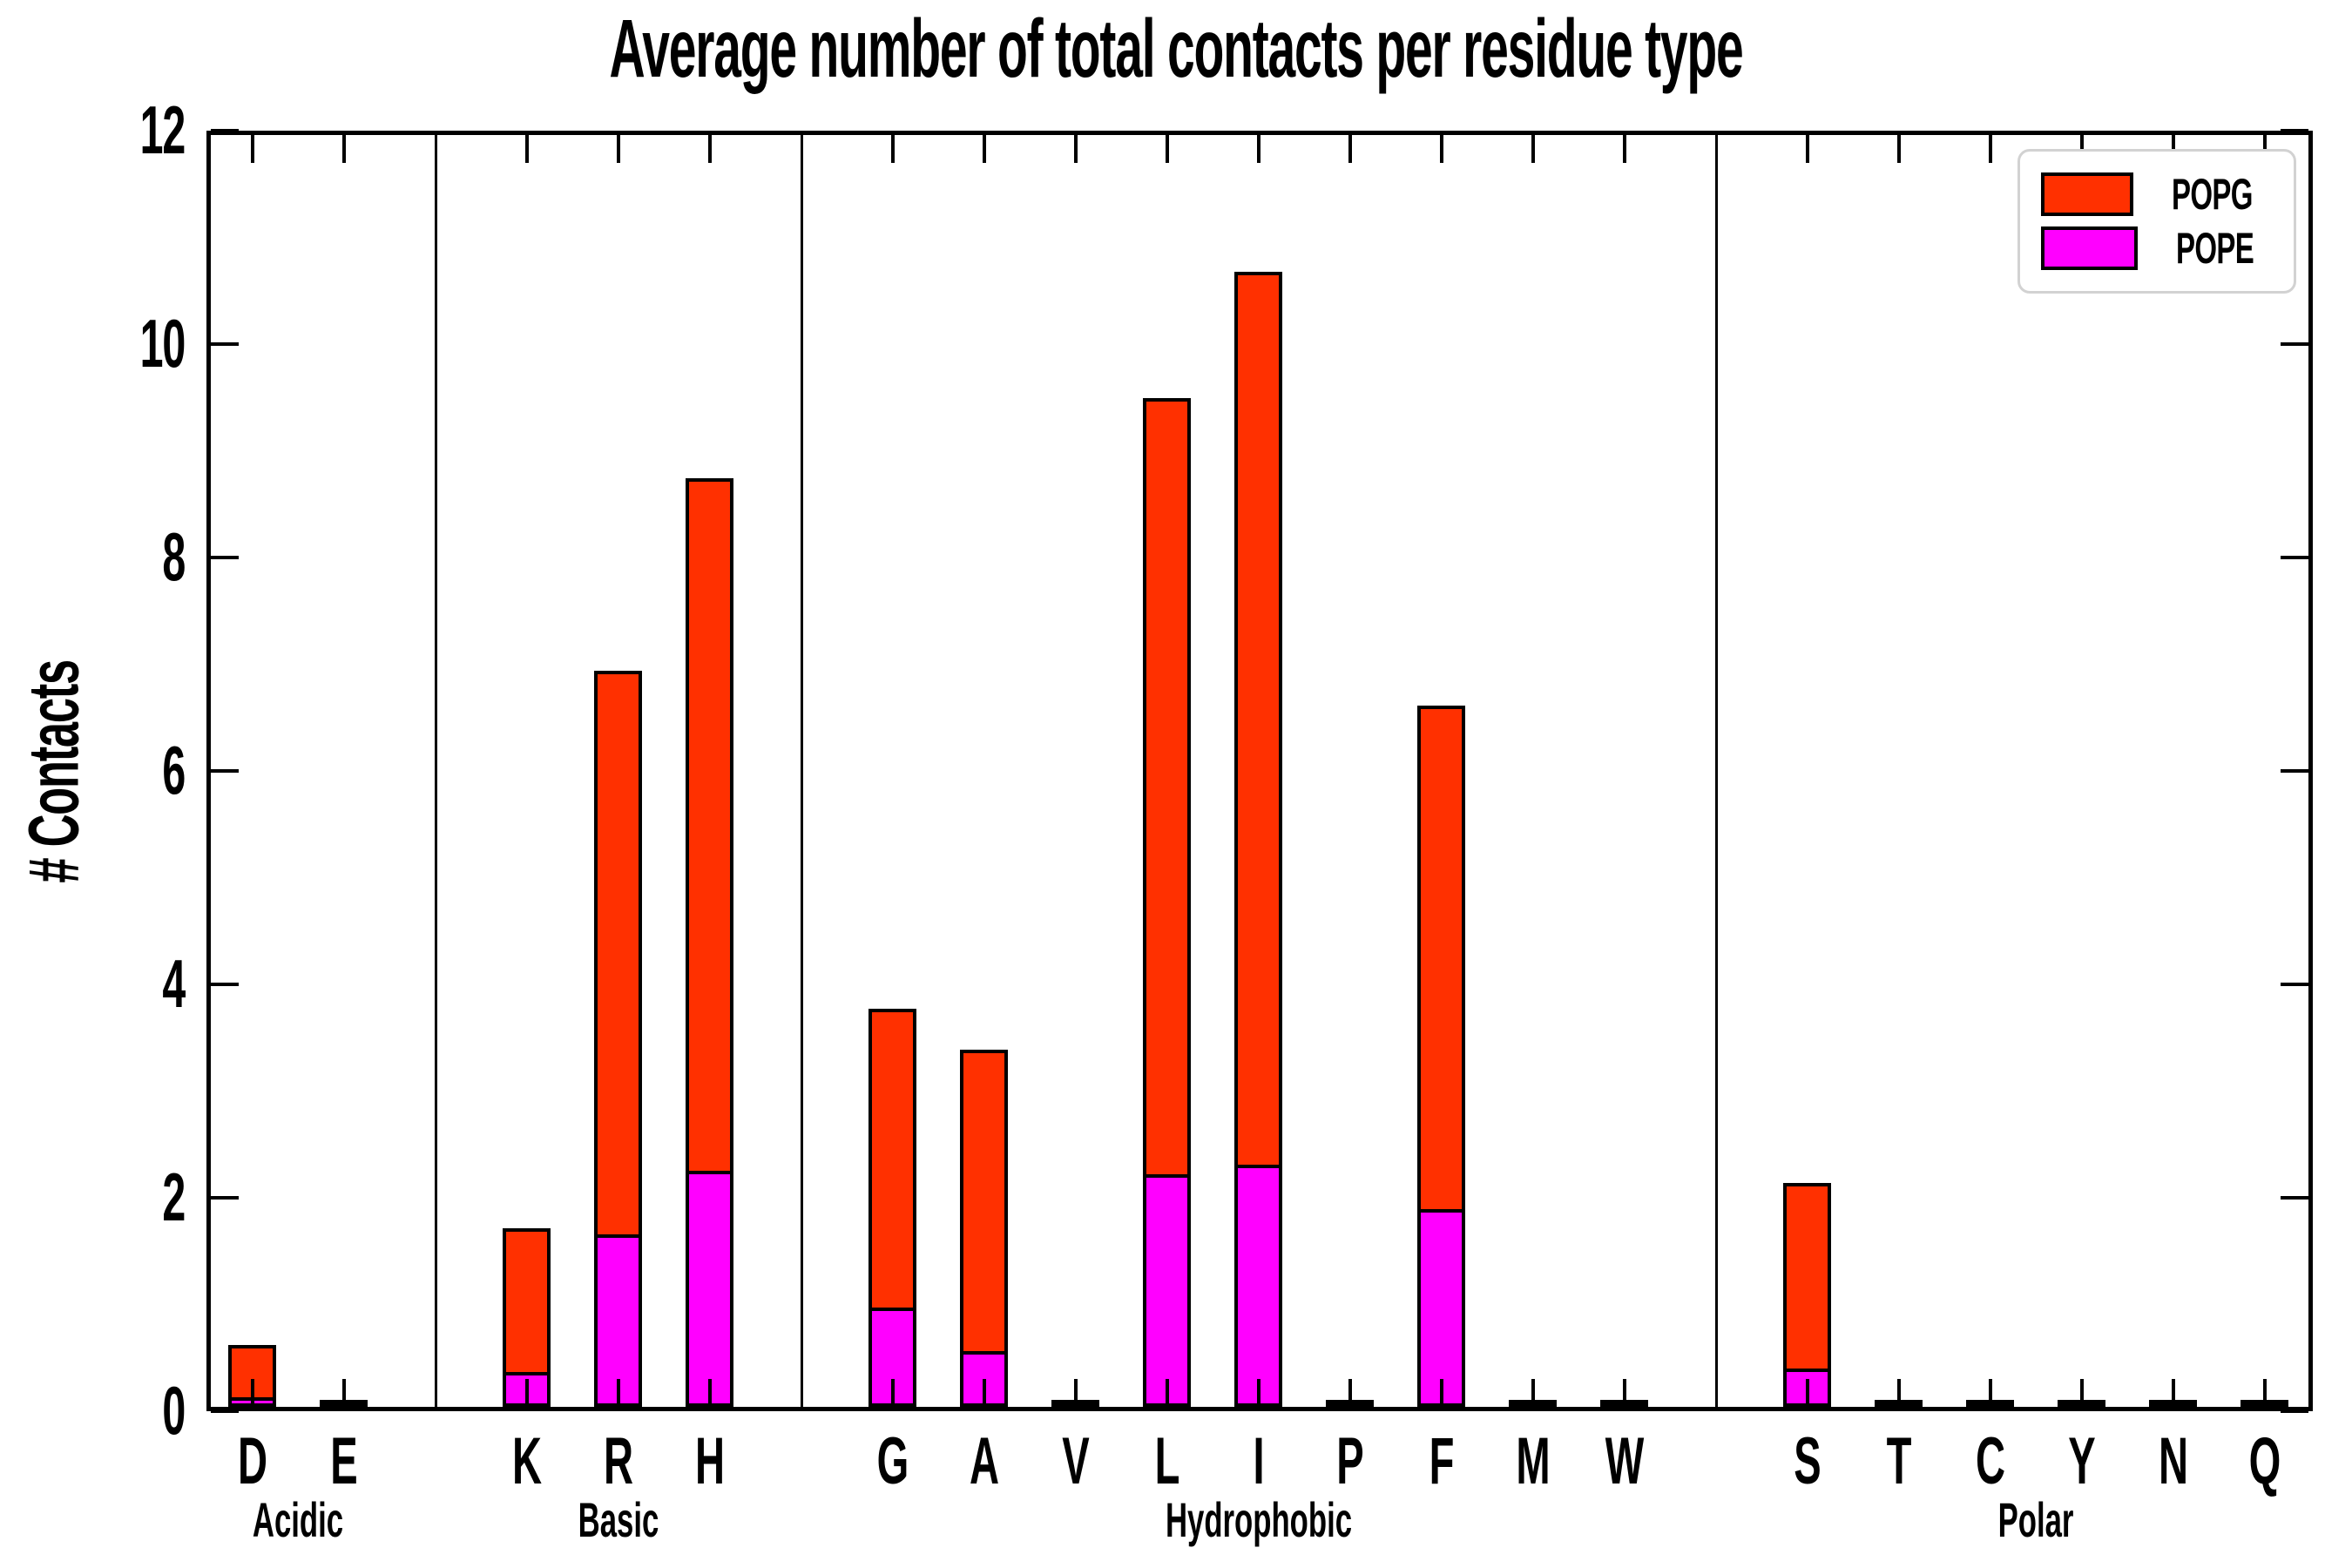  I want to click on y-tick-label: 12, so click(162, 129).